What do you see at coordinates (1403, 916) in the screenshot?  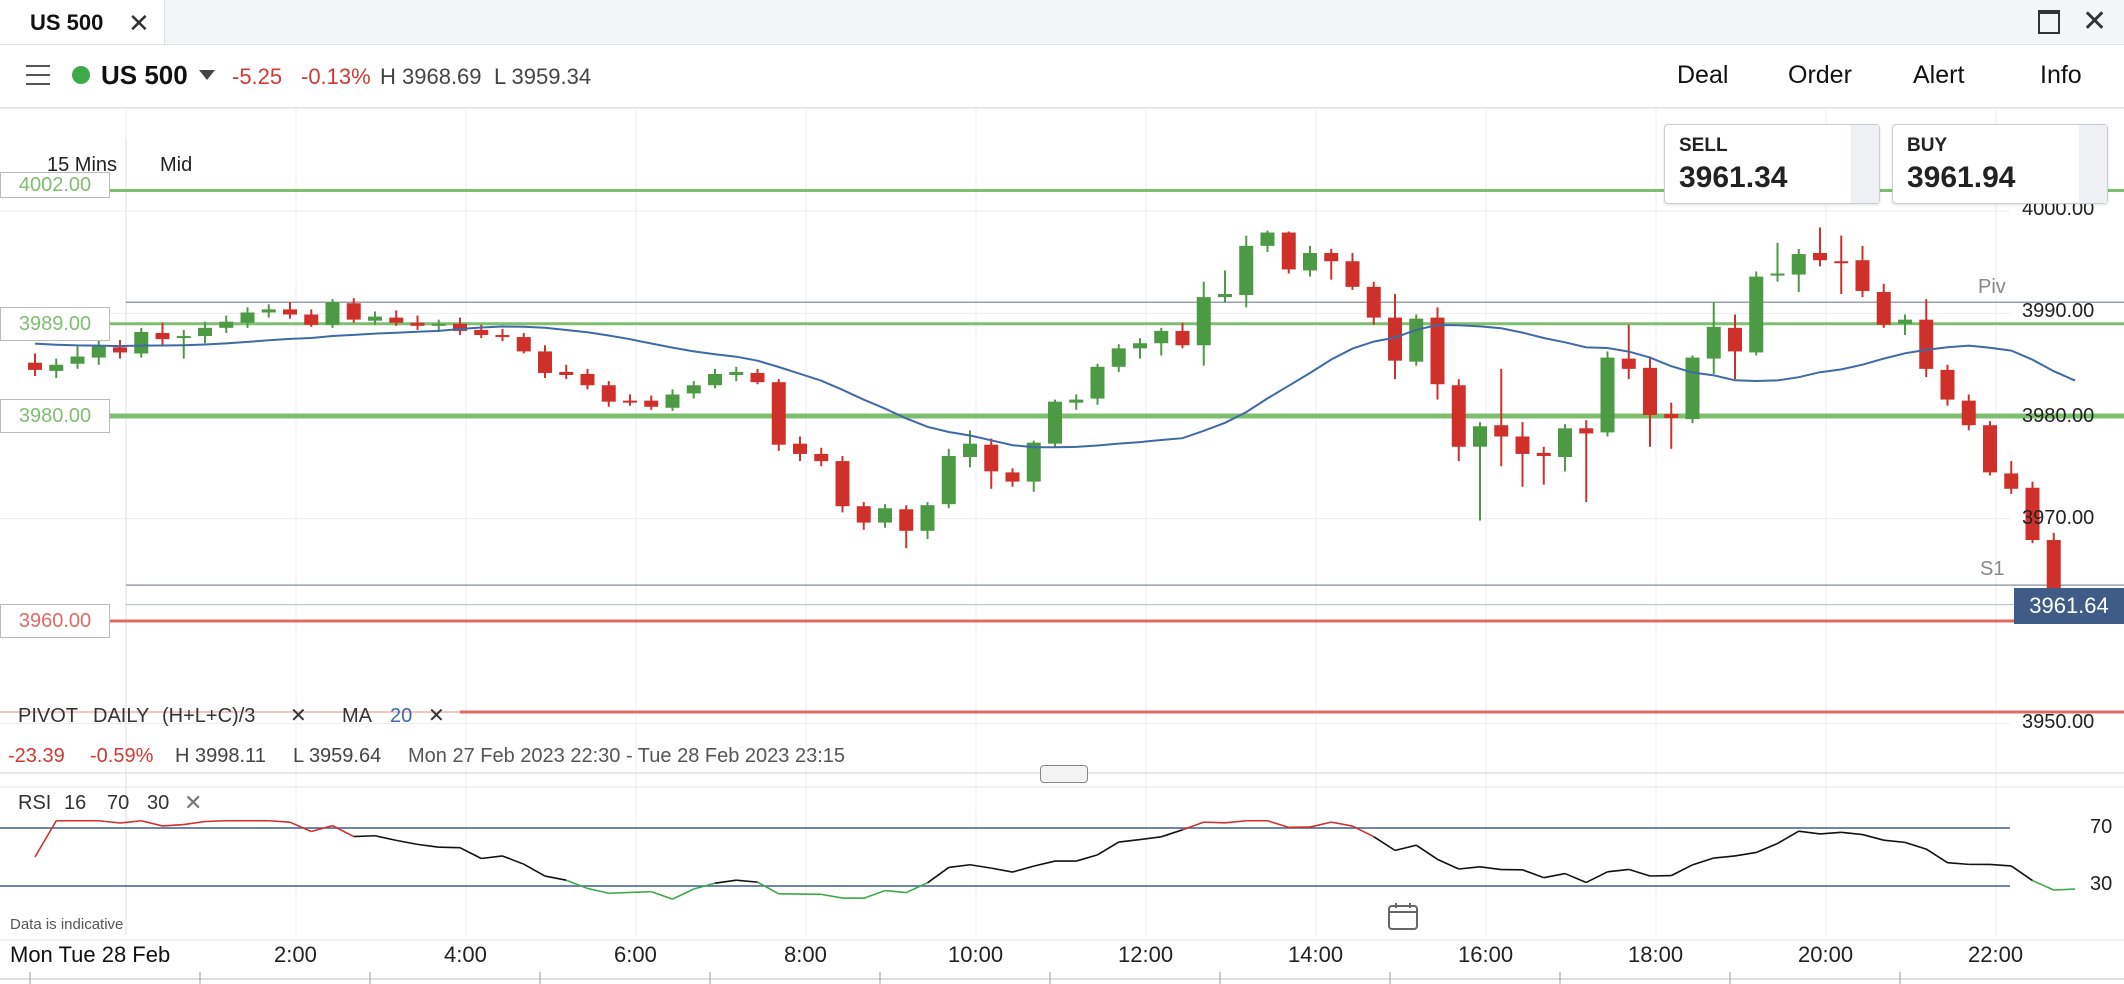 I see `calendar-icon` at bounding box center [1403, 916].